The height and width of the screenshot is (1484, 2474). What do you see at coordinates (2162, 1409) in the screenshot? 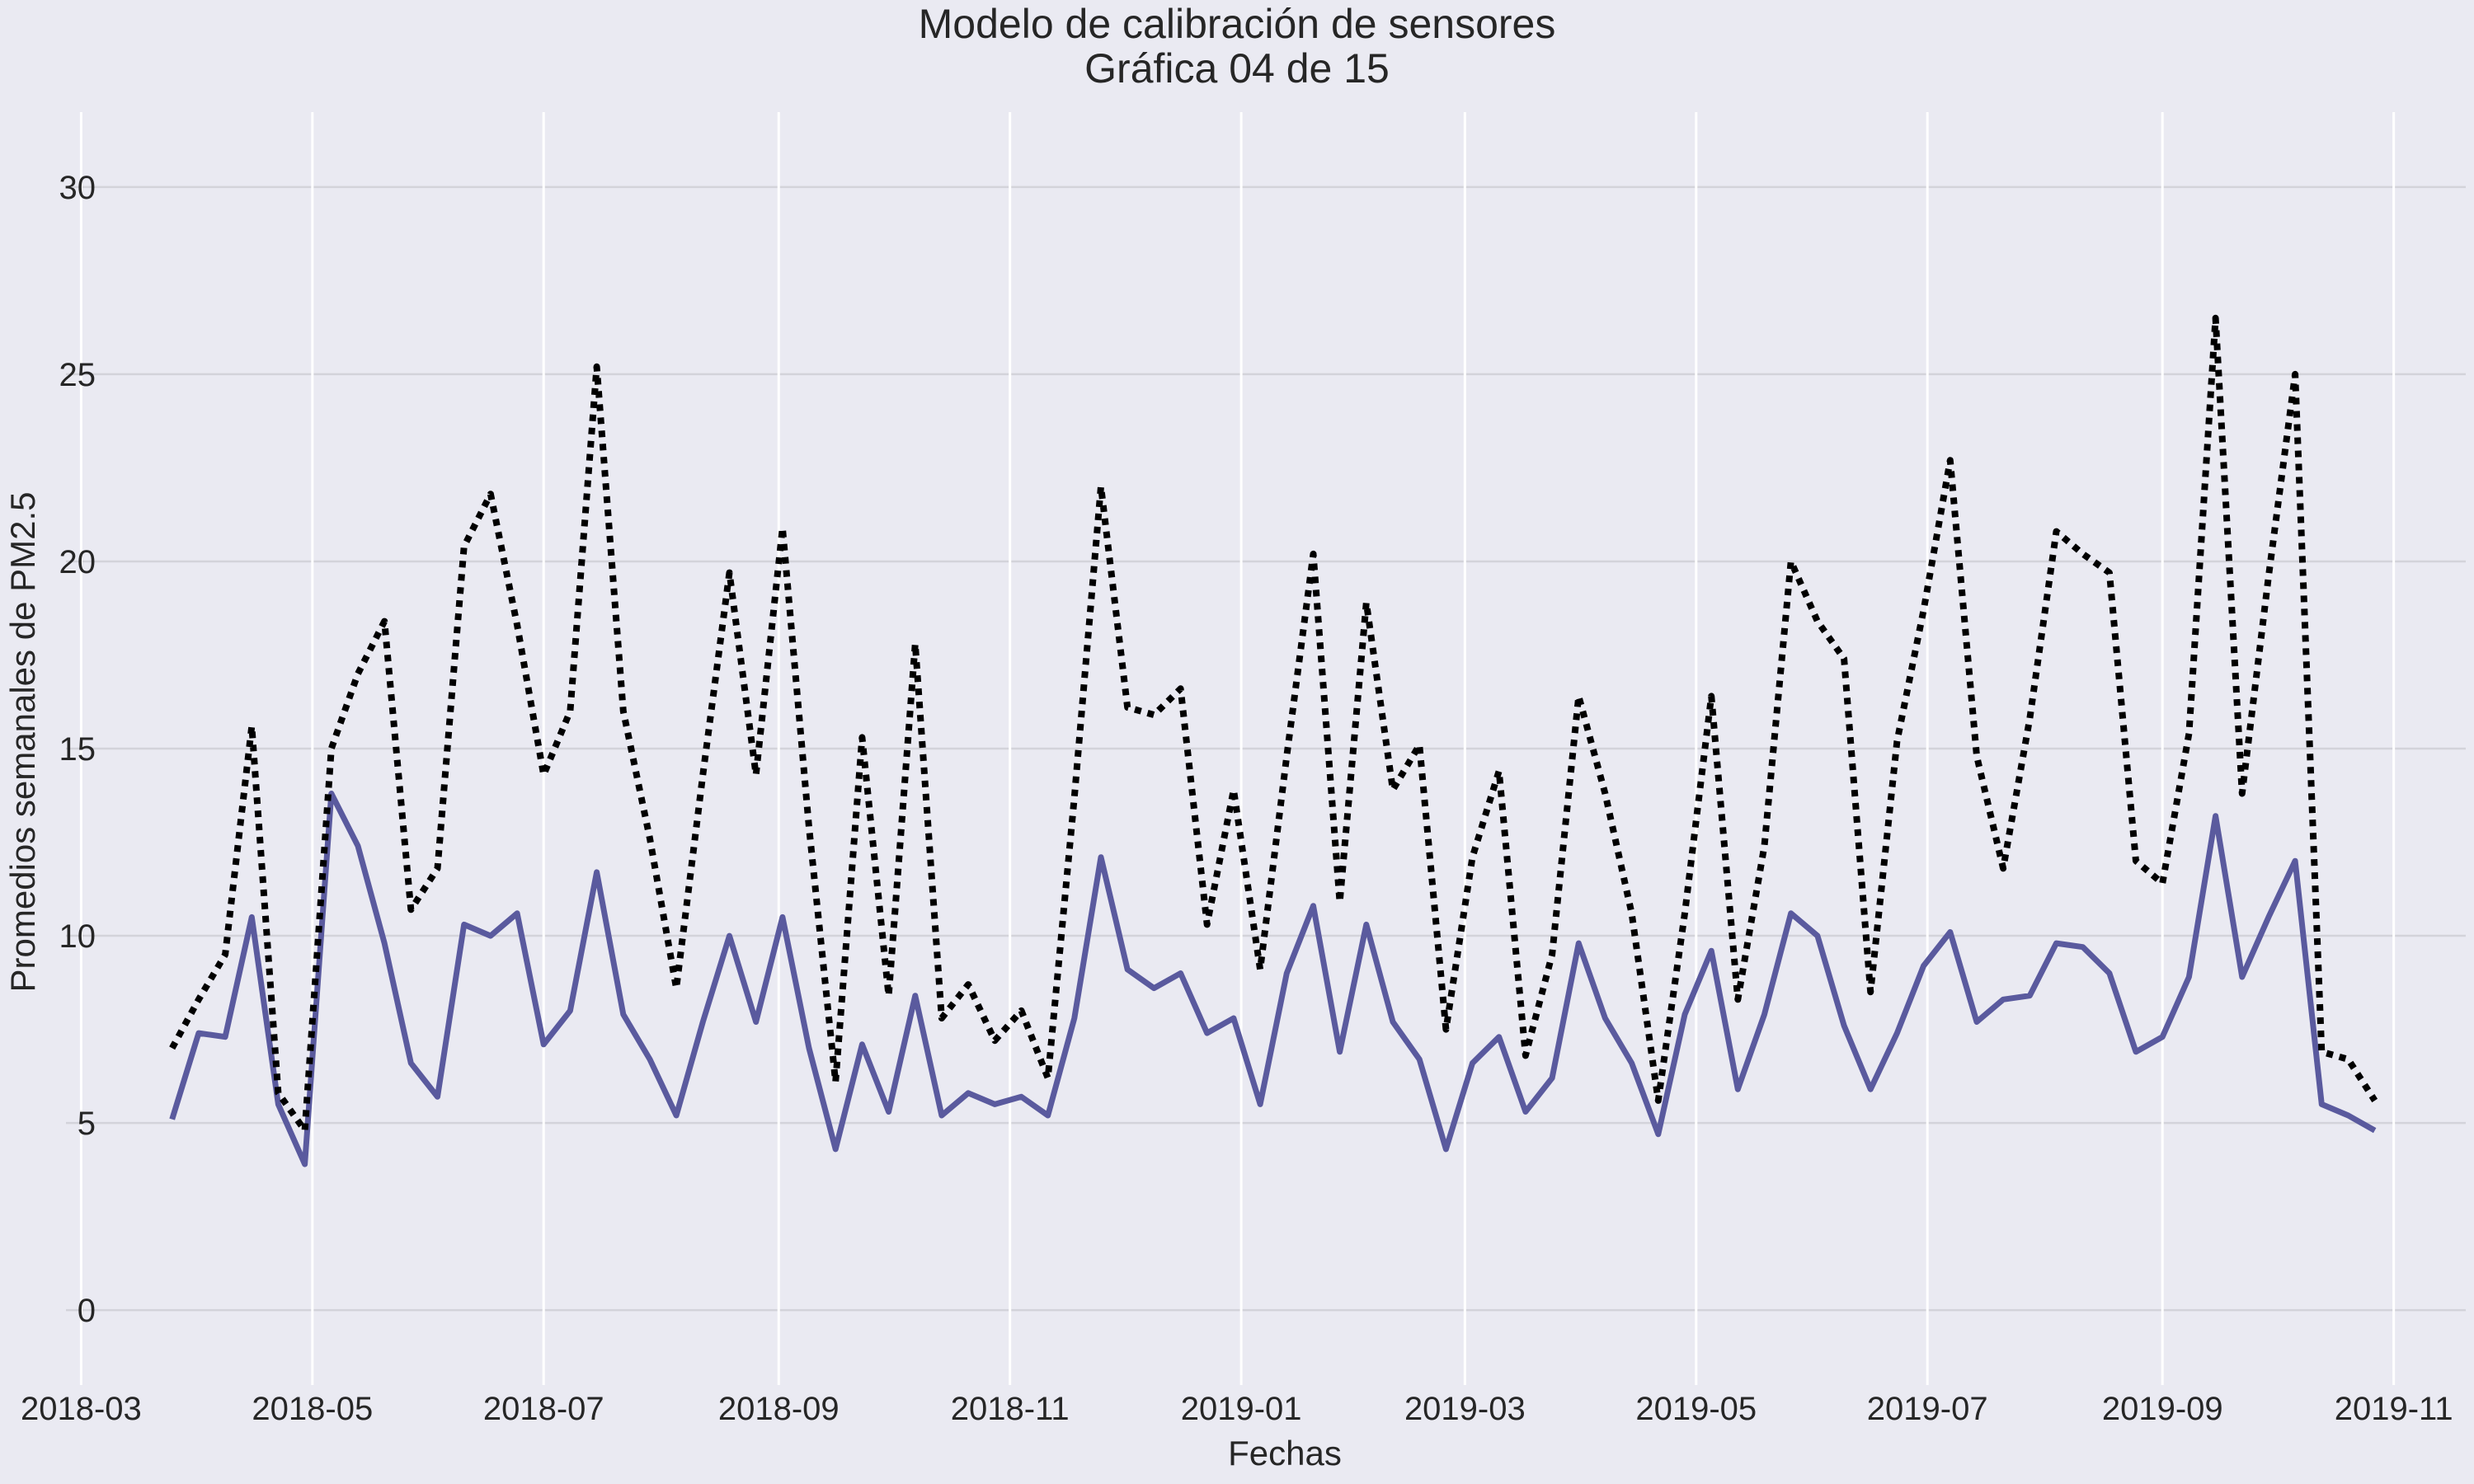
I see `x-tick-label: 2019-09` at bounding box center [2162, 1409].